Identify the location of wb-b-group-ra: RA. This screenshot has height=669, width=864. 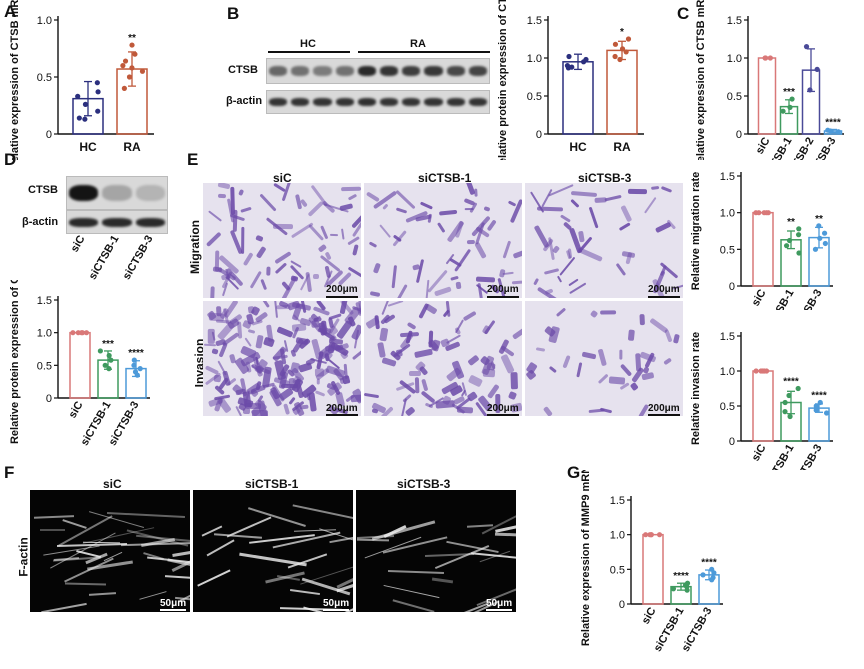
(418, 44).